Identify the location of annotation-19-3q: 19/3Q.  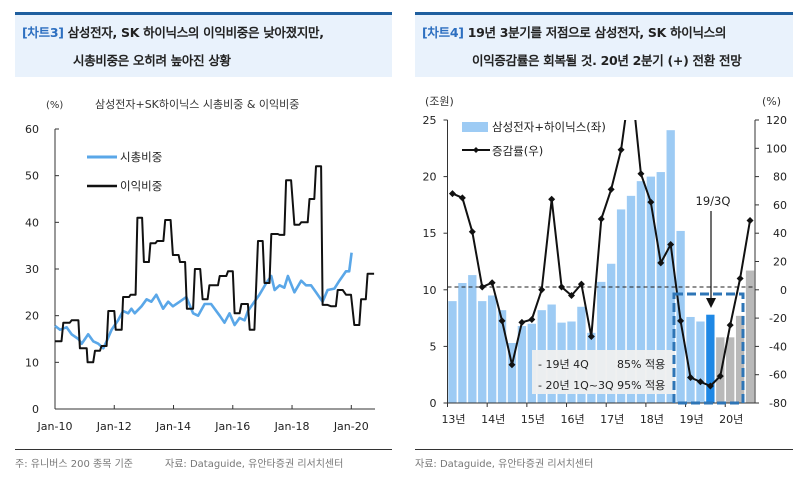
(713, 201).